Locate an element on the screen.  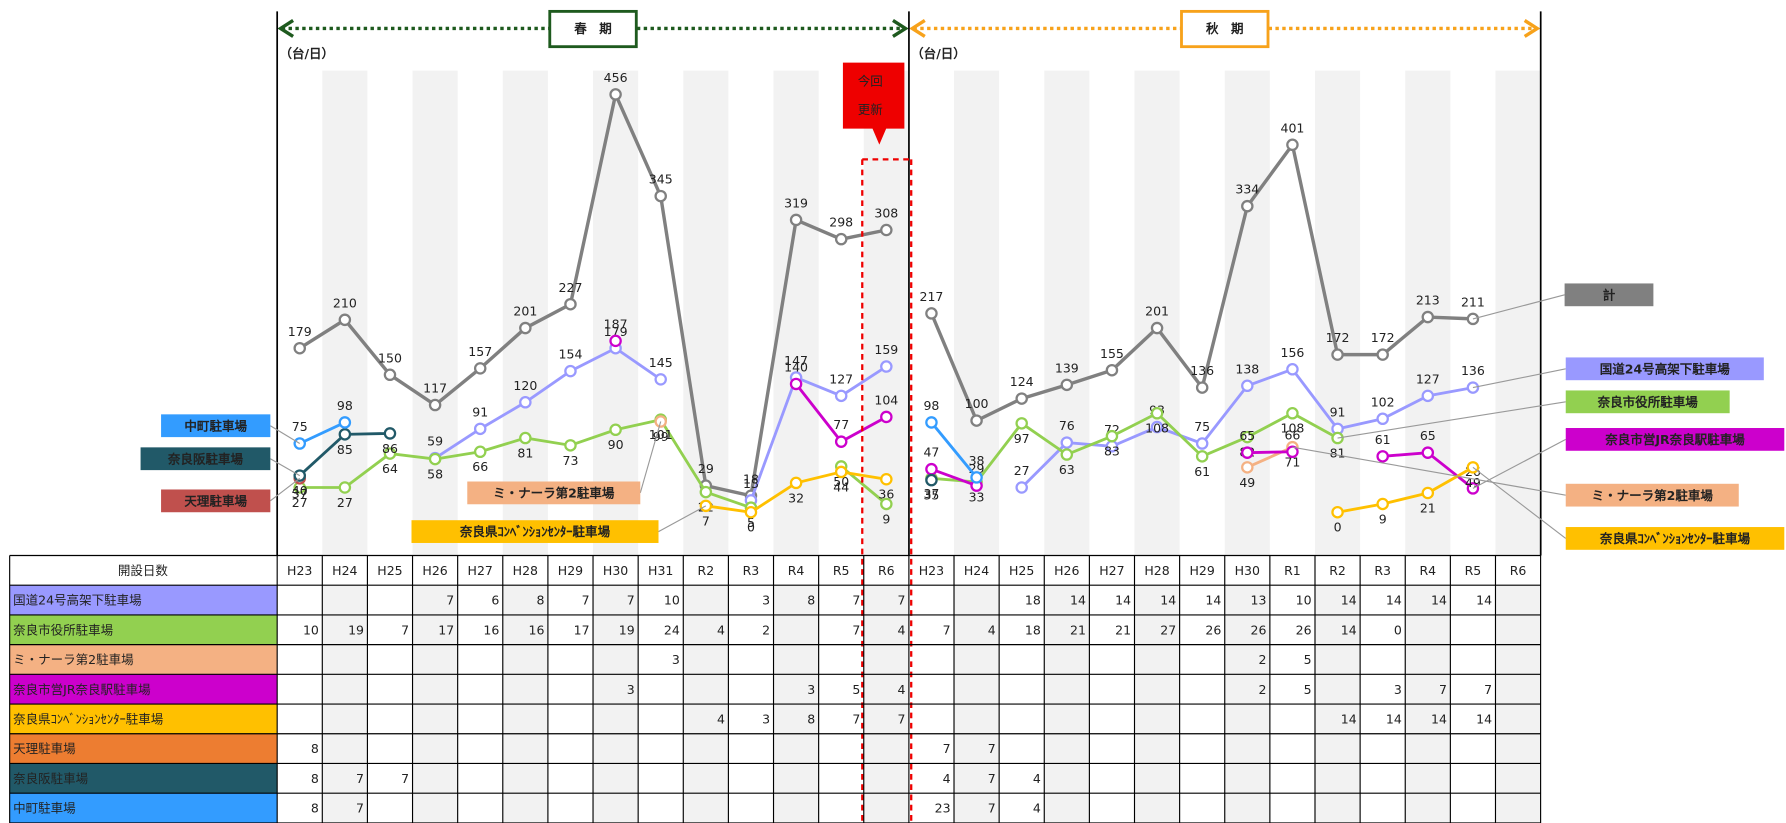
value-label: 9 is located at coordinates (886, 518).